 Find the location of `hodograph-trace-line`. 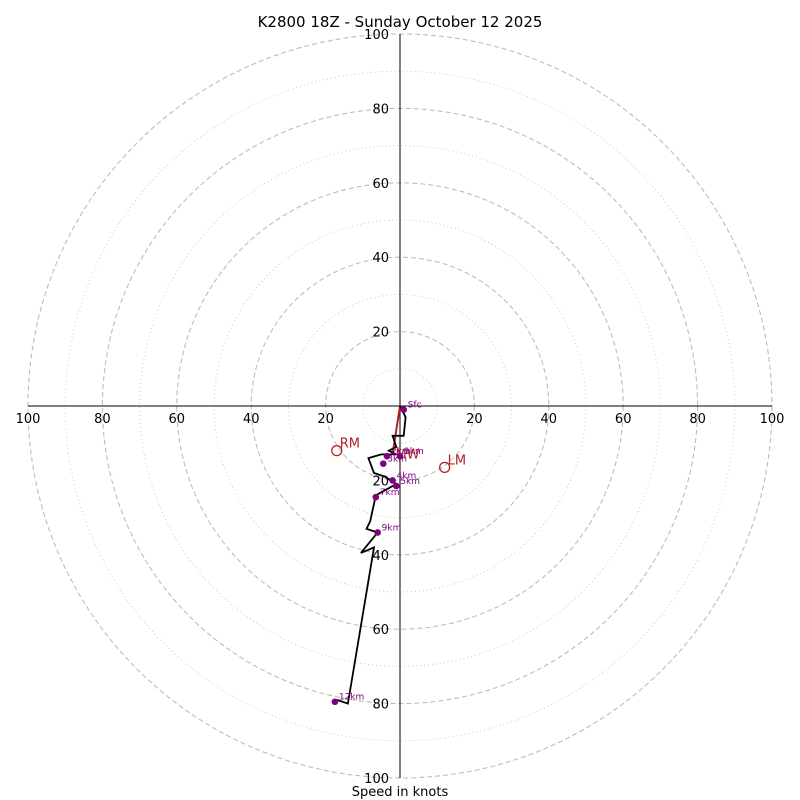

hodograph-trace-line is located at coordinates (371, 555).